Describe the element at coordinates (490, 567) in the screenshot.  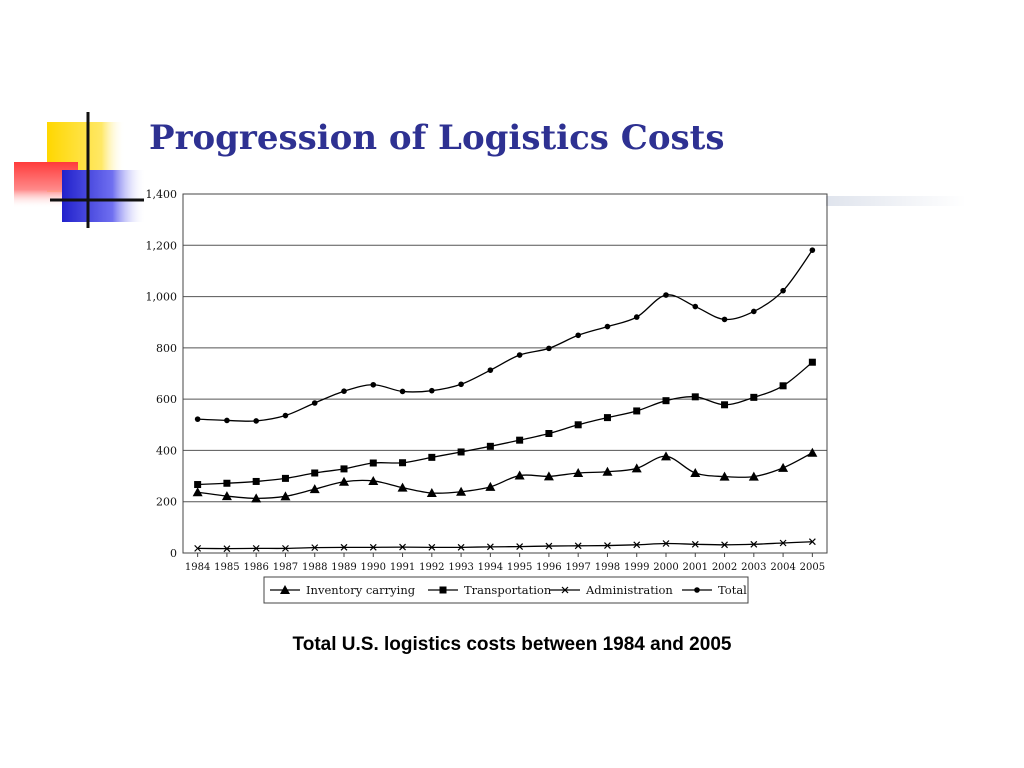
I see `x-tick-label: 1994` at that location.